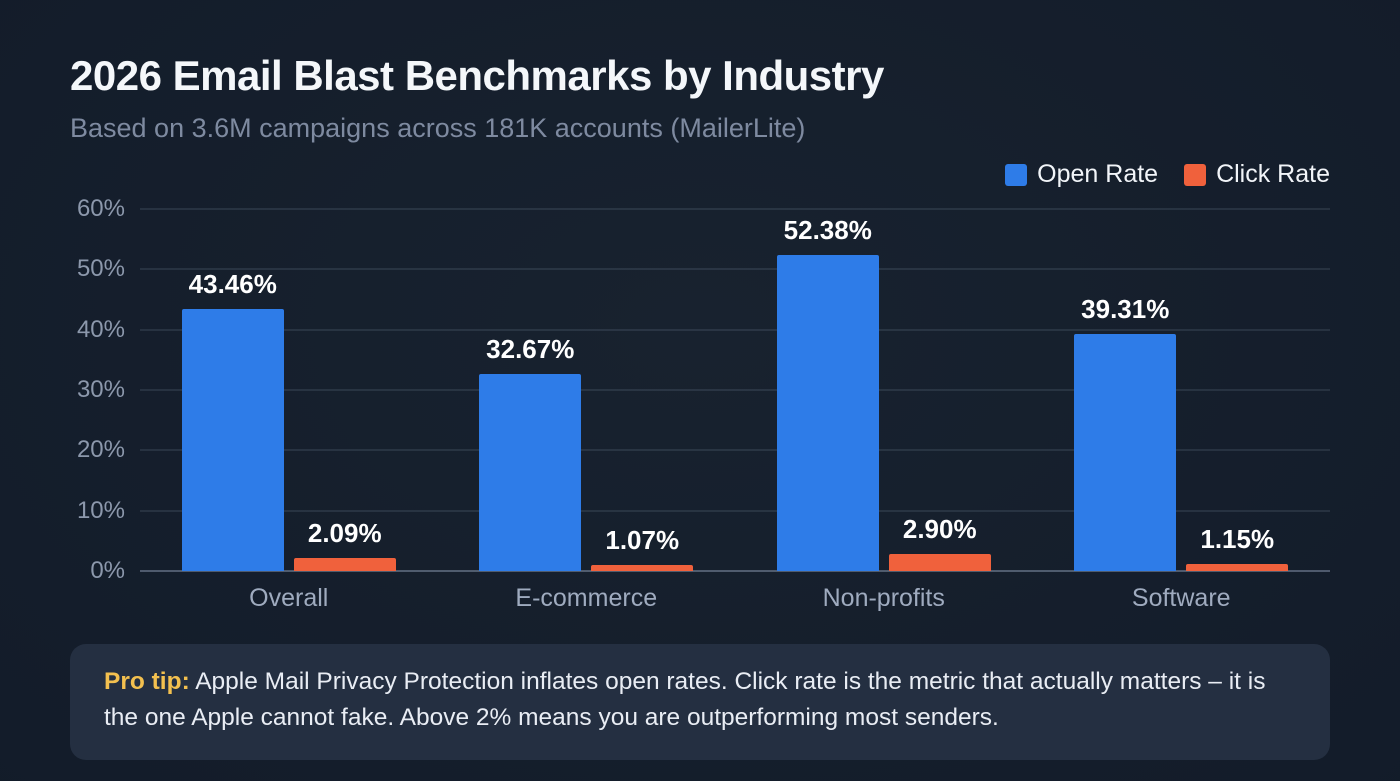 The image size is (1400, 781). What do you see at coordinates (939, 528) in the screenshot?
I see `bar-value-label: 2.90%` at bounding box center [939, 528].